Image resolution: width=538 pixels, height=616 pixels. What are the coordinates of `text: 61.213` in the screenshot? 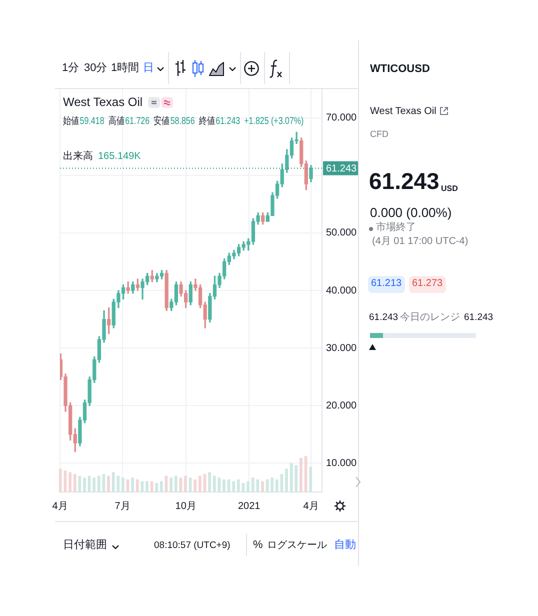 It's located at (386, 284).